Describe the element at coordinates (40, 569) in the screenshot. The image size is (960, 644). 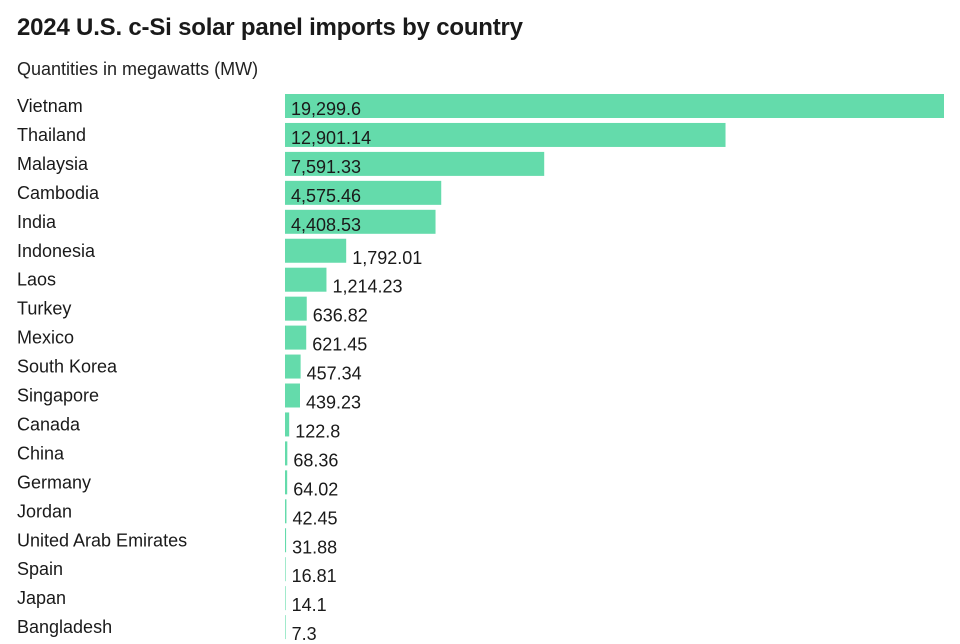
I see `category-label: Spain` at that location.